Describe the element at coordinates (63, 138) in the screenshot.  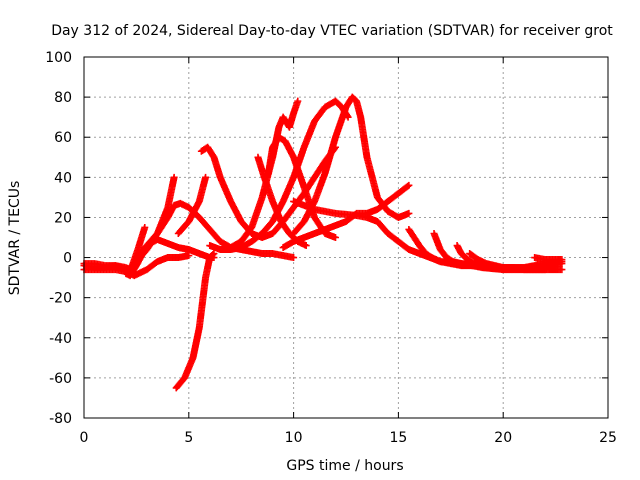
I see `y-tick-label: 60` at that location.